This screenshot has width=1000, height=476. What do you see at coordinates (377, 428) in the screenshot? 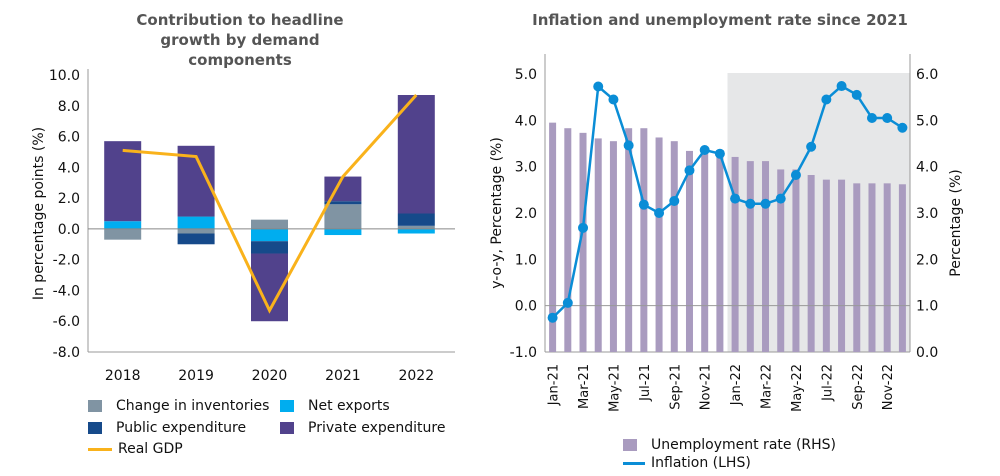
I see `legend-label: Private expenditure` at bounding box center [377, 428].